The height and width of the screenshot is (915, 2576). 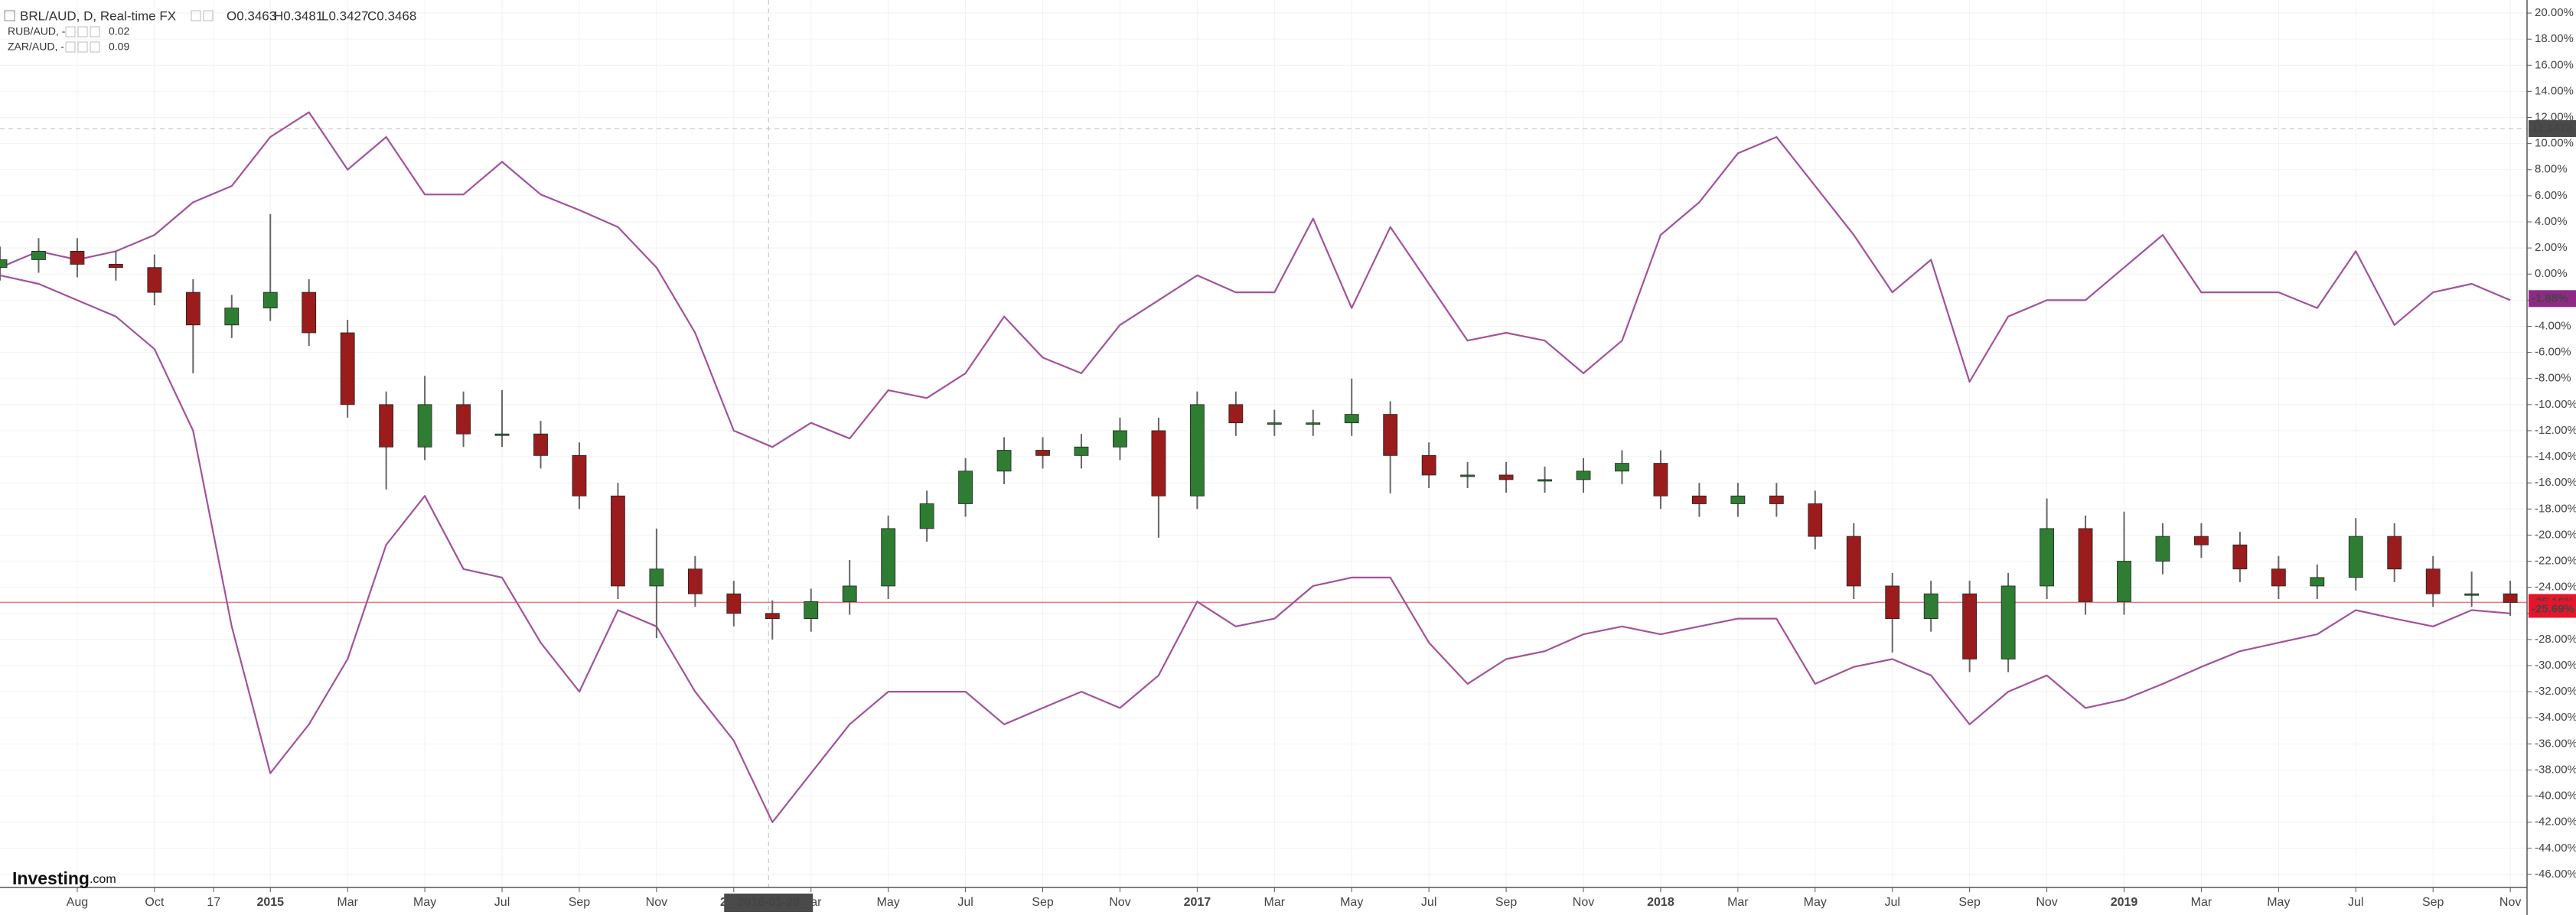 I want to click on y-tick-label: 18.00%, so click(x=2554, y=38).